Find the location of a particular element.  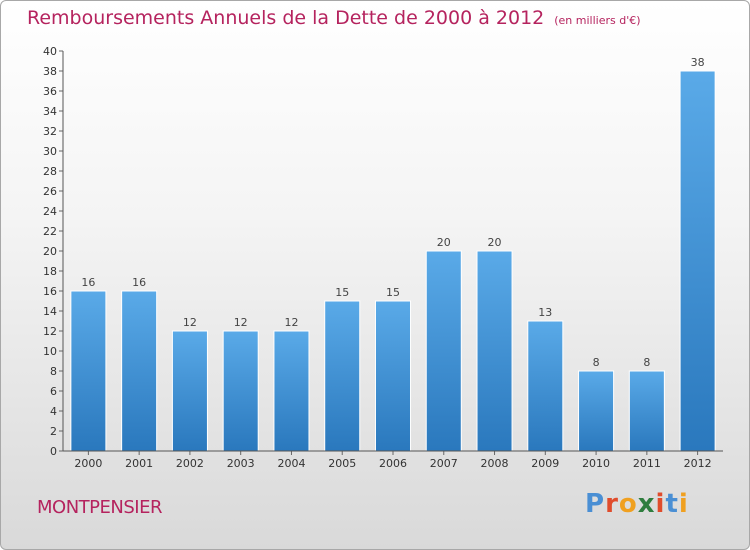

data-label-2000: 16 is located at coordinates (88, 282).